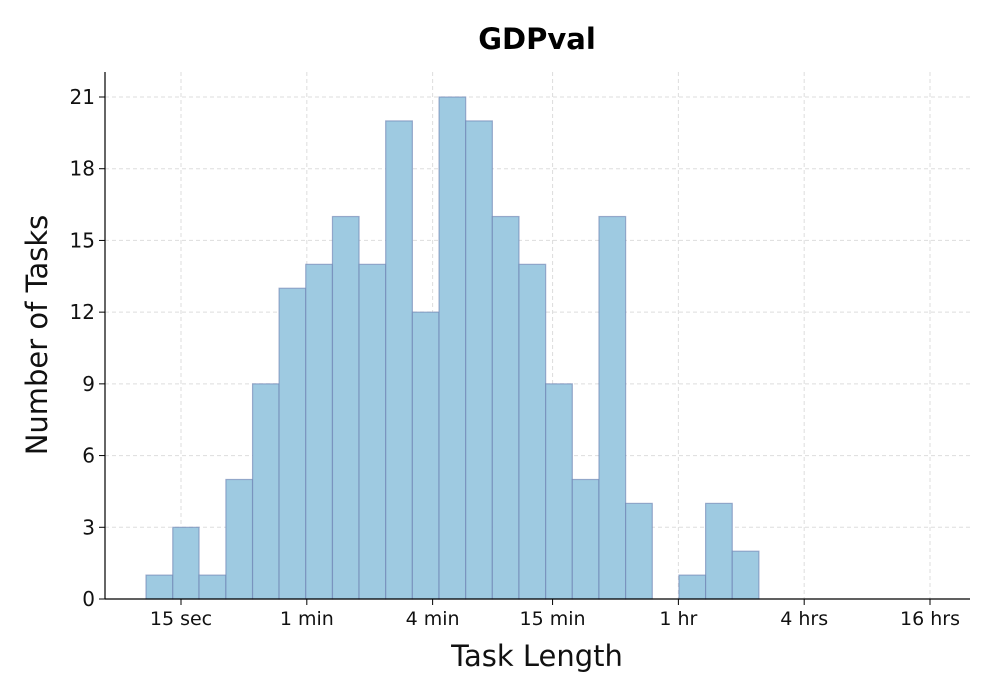 This screenshot has width=996, height=698. What do you see at coordinates (82, 240) in the screenshot?
I see `y-tick-label: 15` at bounding box center [82, 240].